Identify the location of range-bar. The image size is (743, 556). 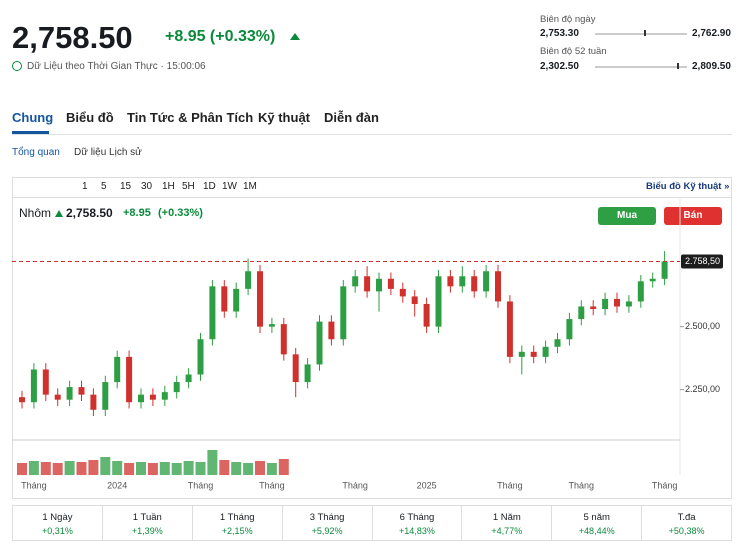
(641, 66).